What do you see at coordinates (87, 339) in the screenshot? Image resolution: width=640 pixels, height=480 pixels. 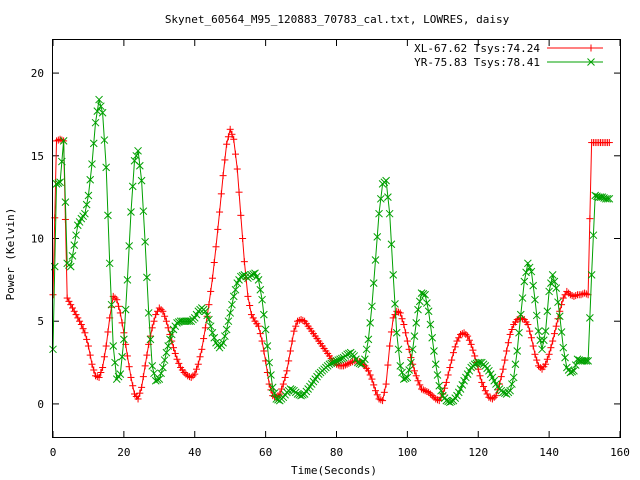 I see `point-0-9-mid` at bounding box center [87, 339].